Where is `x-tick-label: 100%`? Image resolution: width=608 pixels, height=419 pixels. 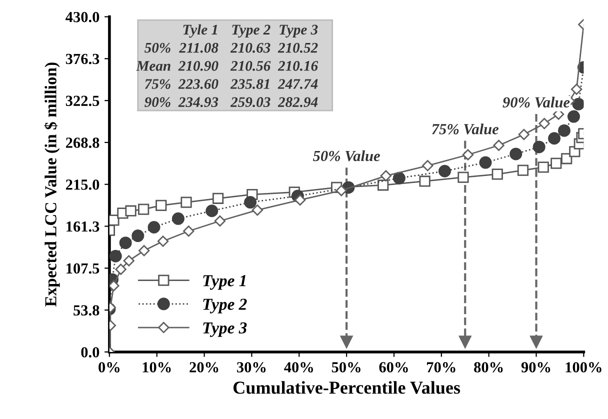 x-tick-label: 100% is located at coordinates (584, 367).